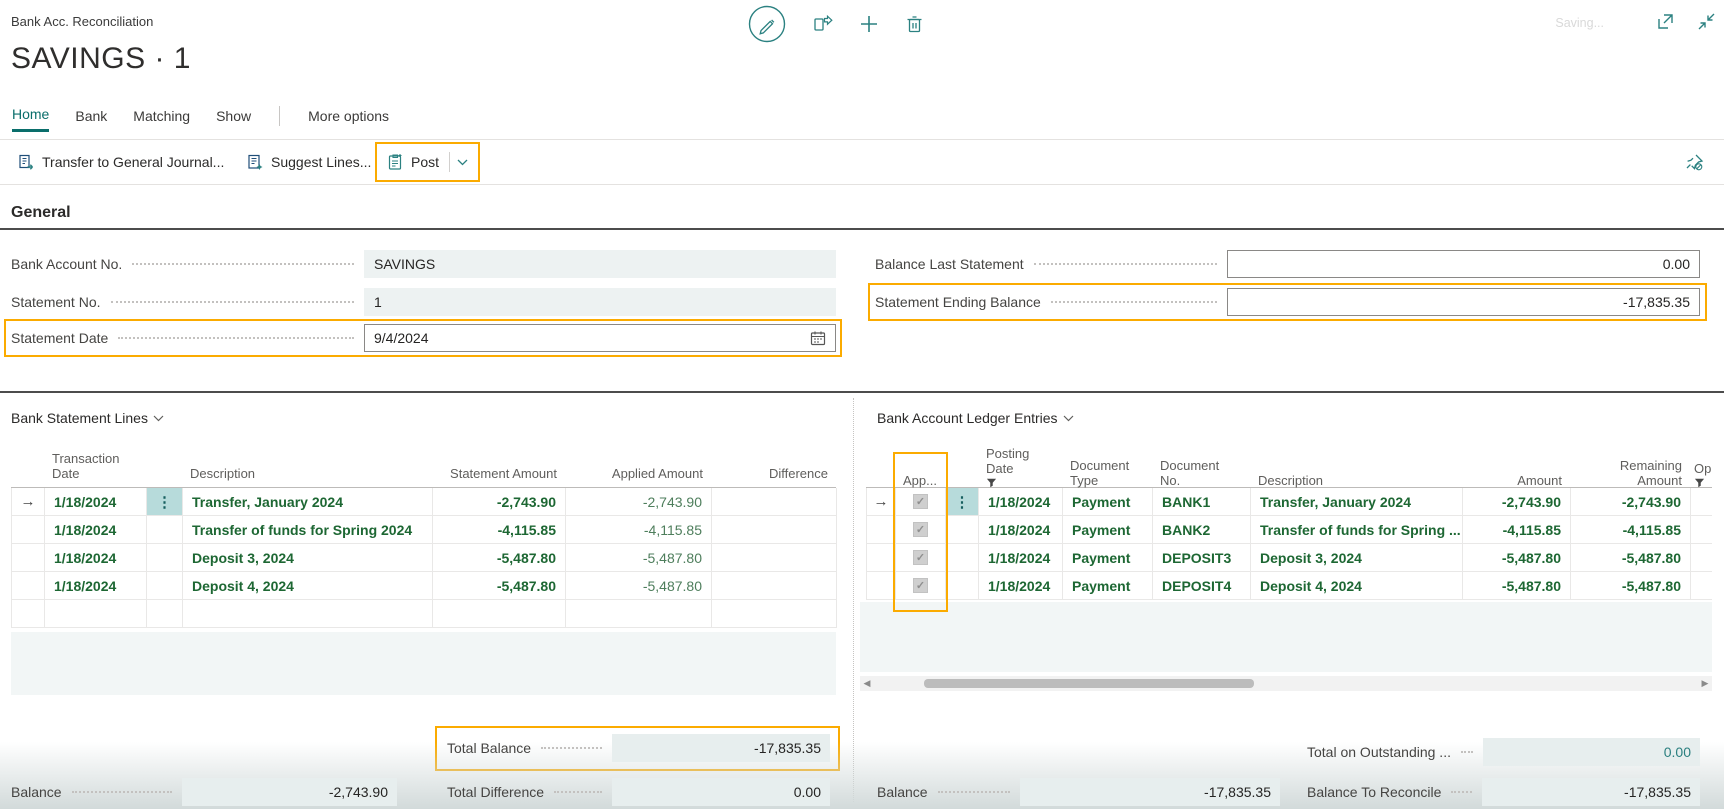  I want to click on statement-ending-balance-input: -17,835.35, so click(1463, 302).